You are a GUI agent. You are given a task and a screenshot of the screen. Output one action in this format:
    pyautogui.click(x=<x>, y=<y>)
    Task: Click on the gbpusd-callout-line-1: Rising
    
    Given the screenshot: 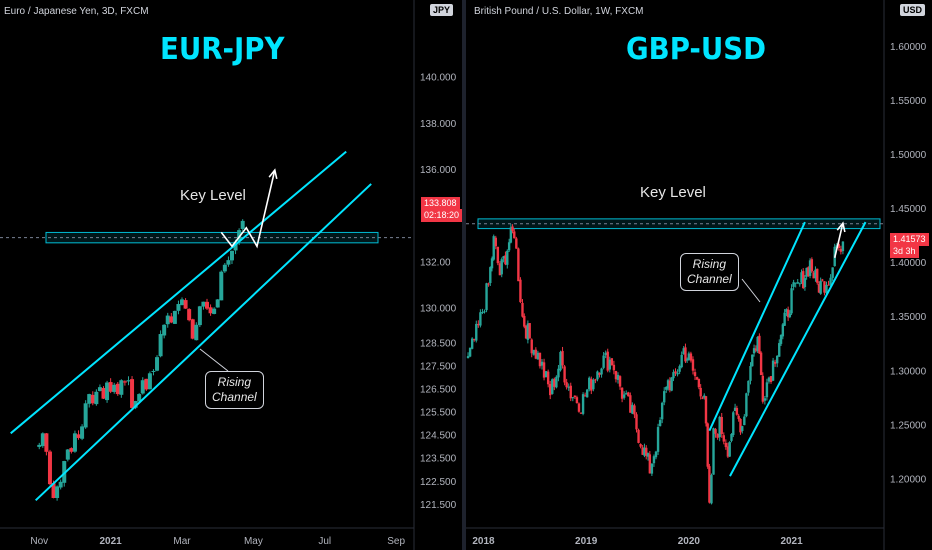 What is the action you would take?
    pyautogui.click(x=709, y=264)
    